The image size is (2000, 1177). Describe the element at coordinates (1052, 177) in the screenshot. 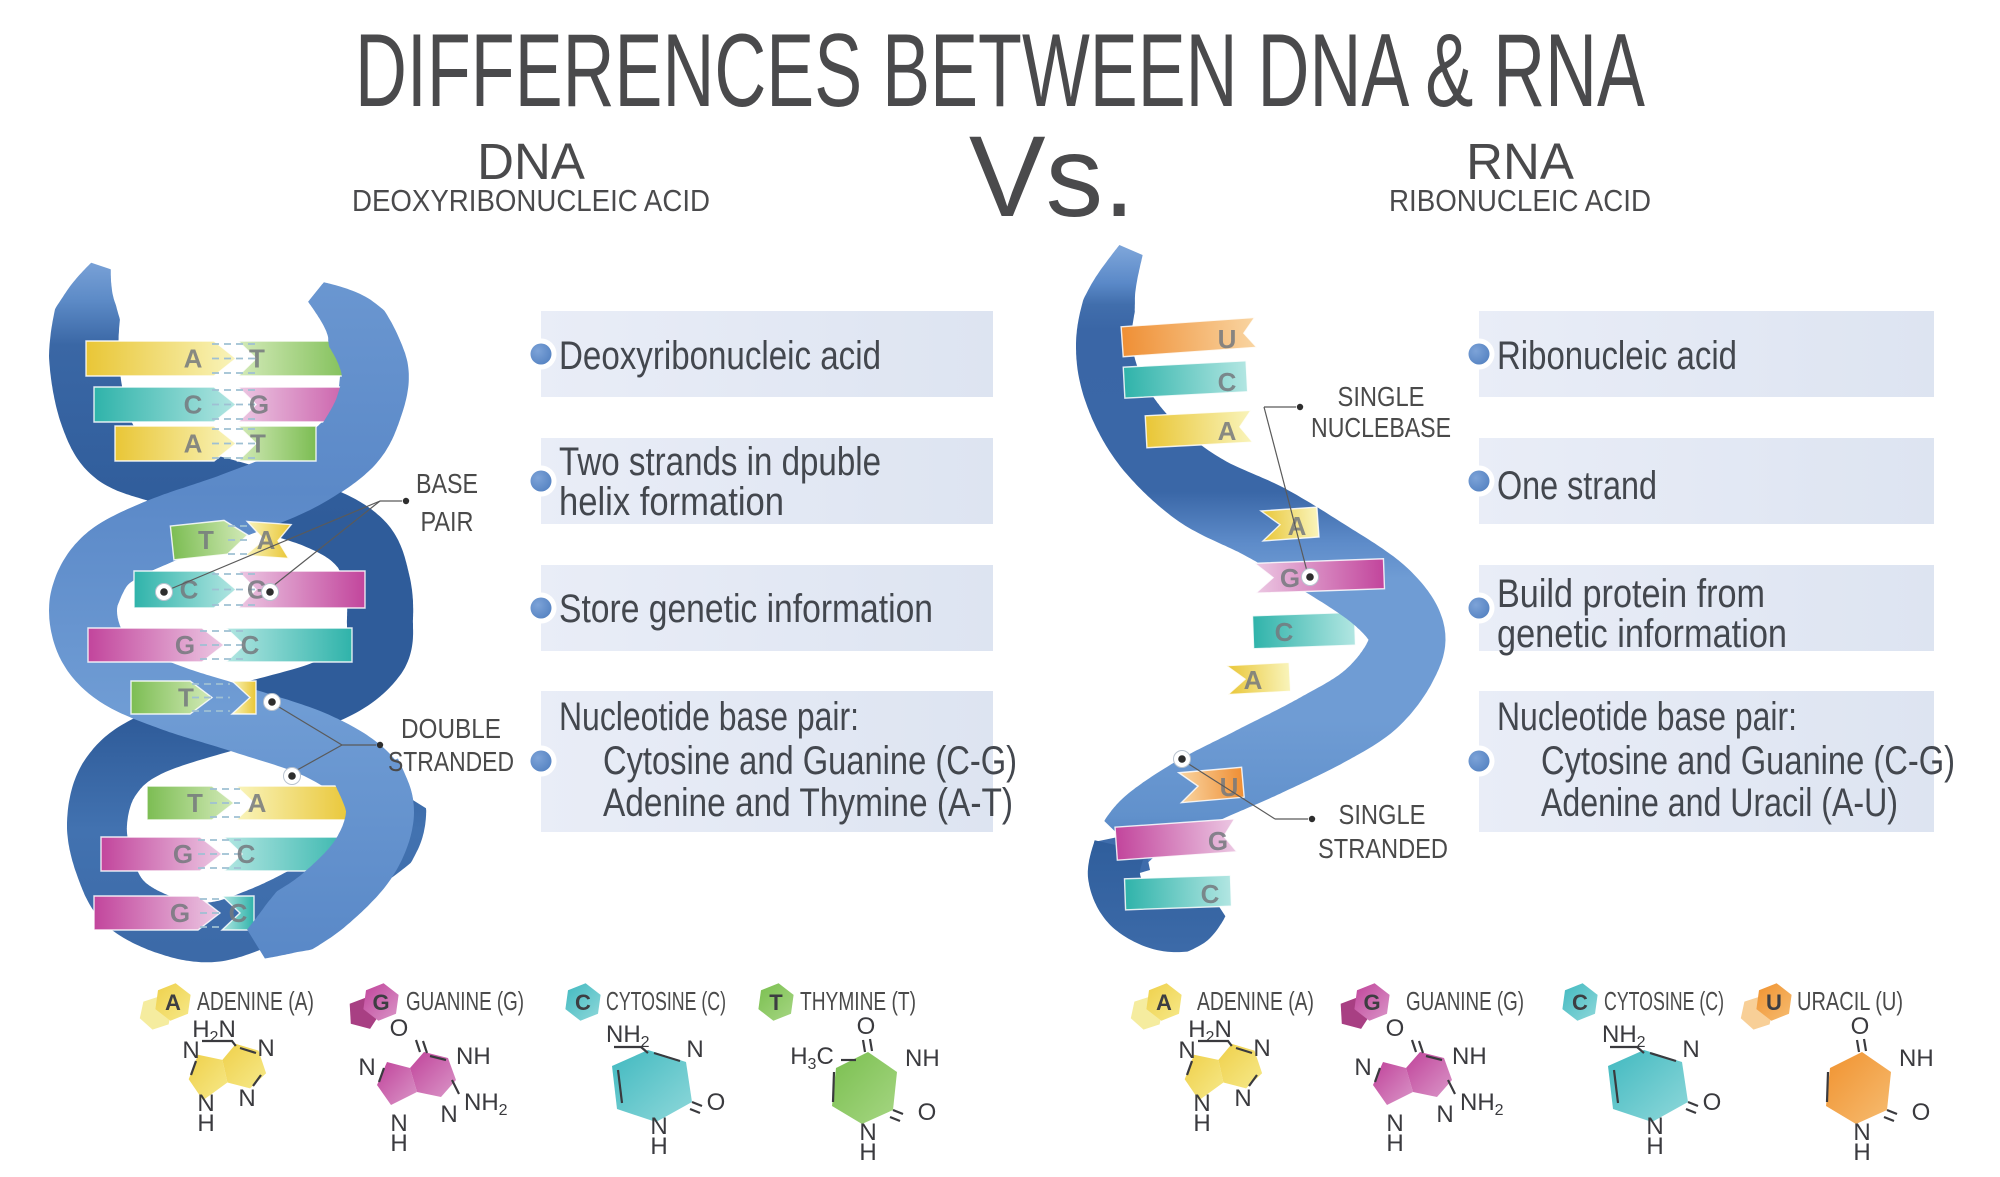

I see `svg-text: Vs.` at that location.